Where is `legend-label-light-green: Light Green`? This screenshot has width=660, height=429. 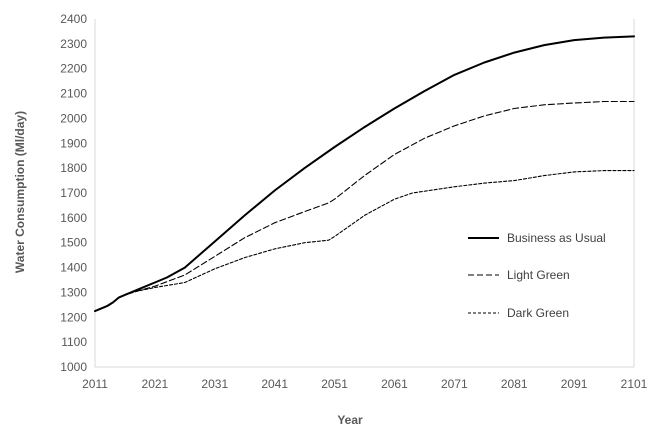 legend-label-light-green: Light Green is located at coordinates (538, 275).